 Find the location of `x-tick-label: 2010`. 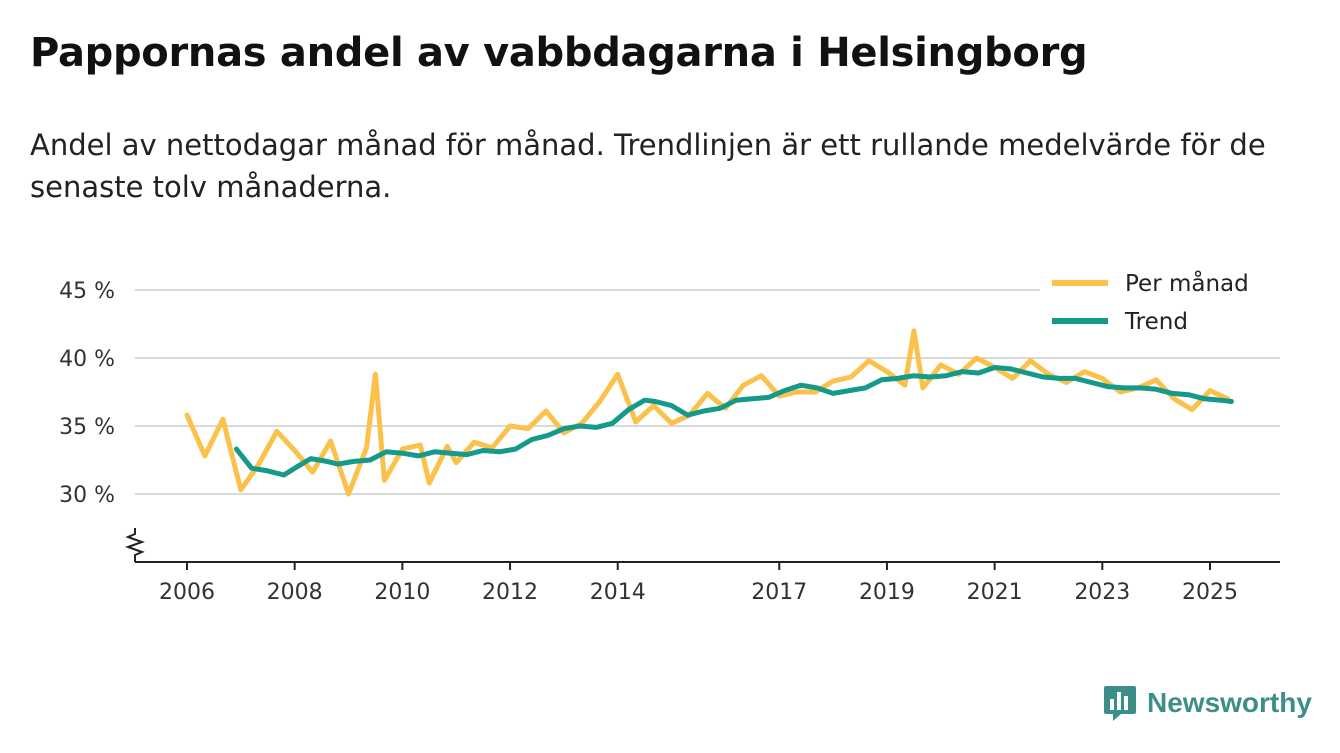

x-tick-label: 2010 is located at coordinates (402, 592).